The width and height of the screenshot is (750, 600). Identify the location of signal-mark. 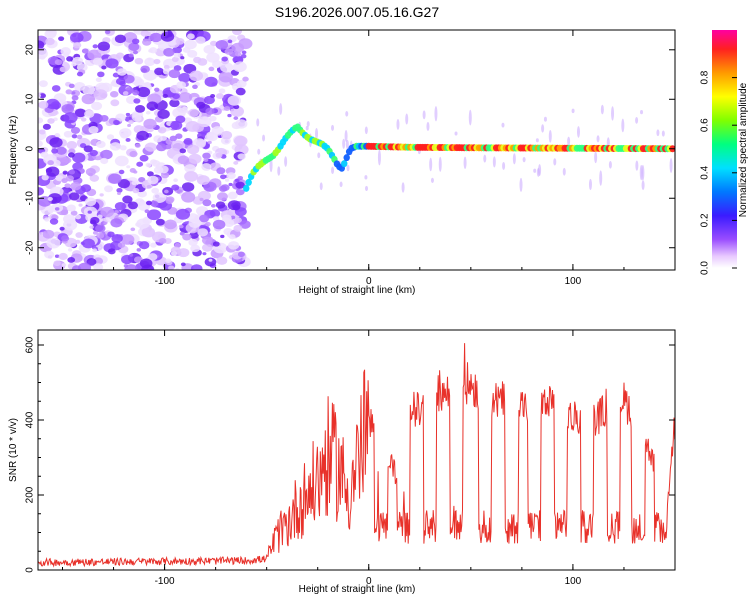
(246, 188).